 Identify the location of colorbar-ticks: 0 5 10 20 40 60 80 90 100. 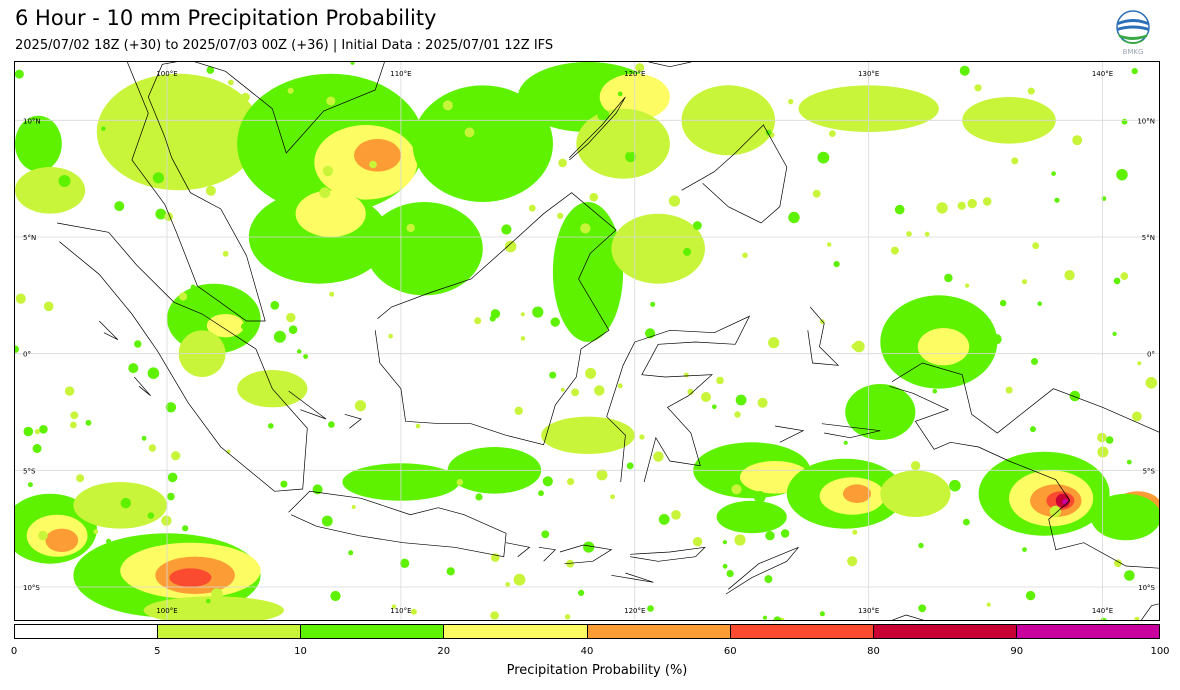
(590, 653).